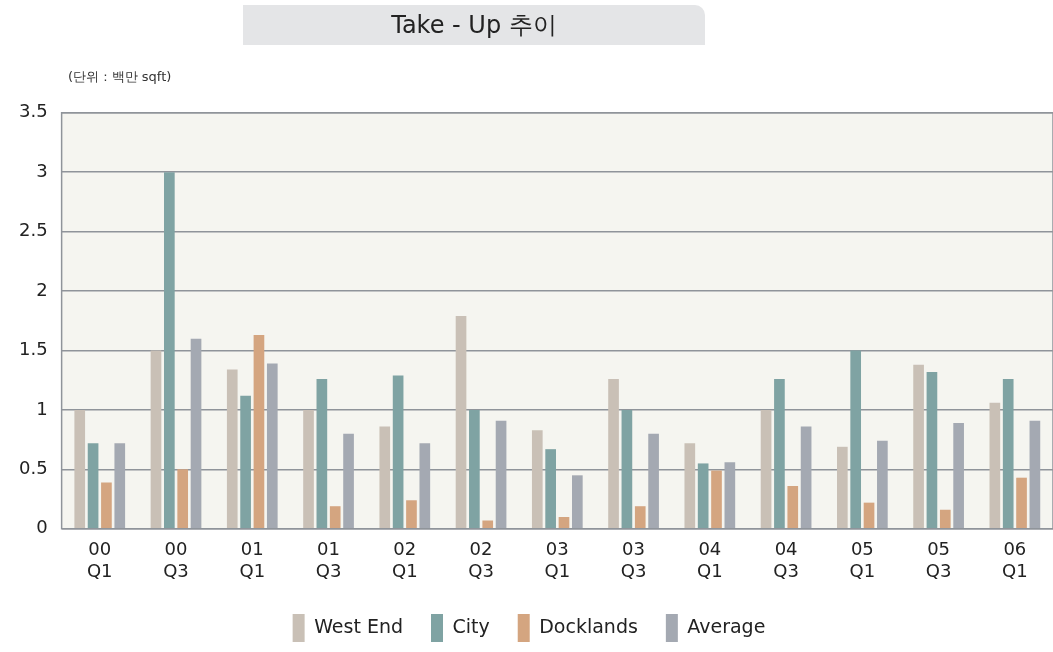 The height and width of the screenshot is (652, 1053). What do you see at coordinates (471, 625) in the screenshot?
I see `legend-label: City` at bounding box center [471, 625].